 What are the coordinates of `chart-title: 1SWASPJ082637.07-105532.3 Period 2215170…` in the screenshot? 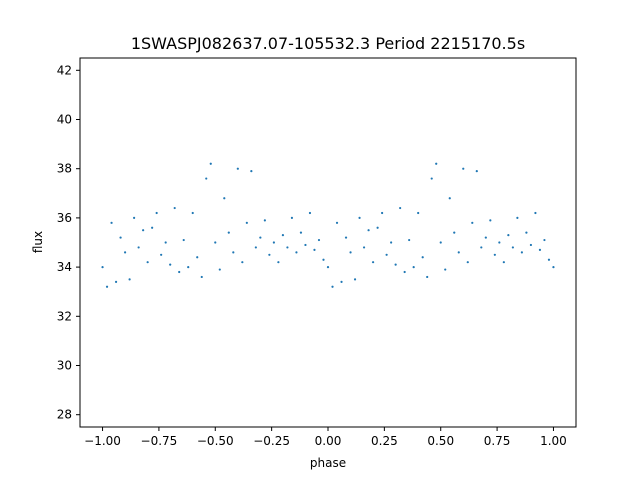 It's located at (328, 43).